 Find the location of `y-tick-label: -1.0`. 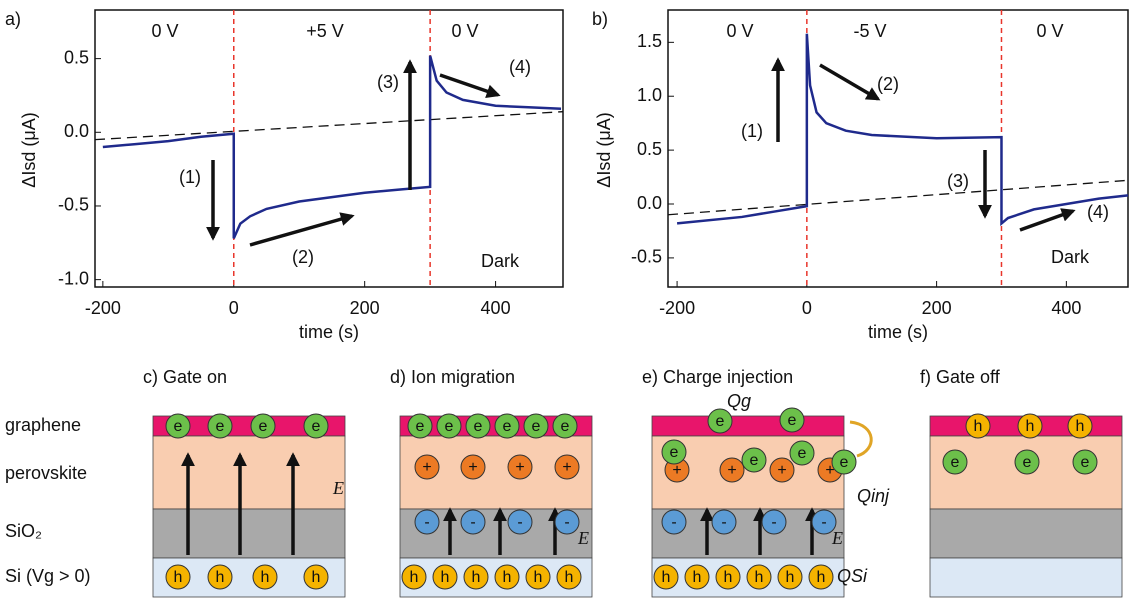

y-tick-label: -1.0 is located at coordinates (73, 278).